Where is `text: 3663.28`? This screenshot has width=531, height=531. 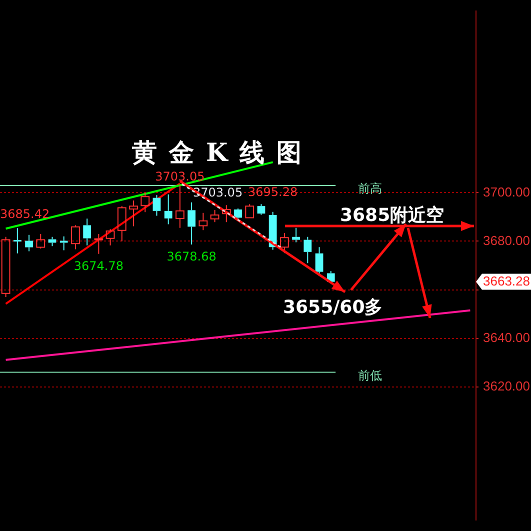 text: 3663.28 is located at coordinates (506, 280).